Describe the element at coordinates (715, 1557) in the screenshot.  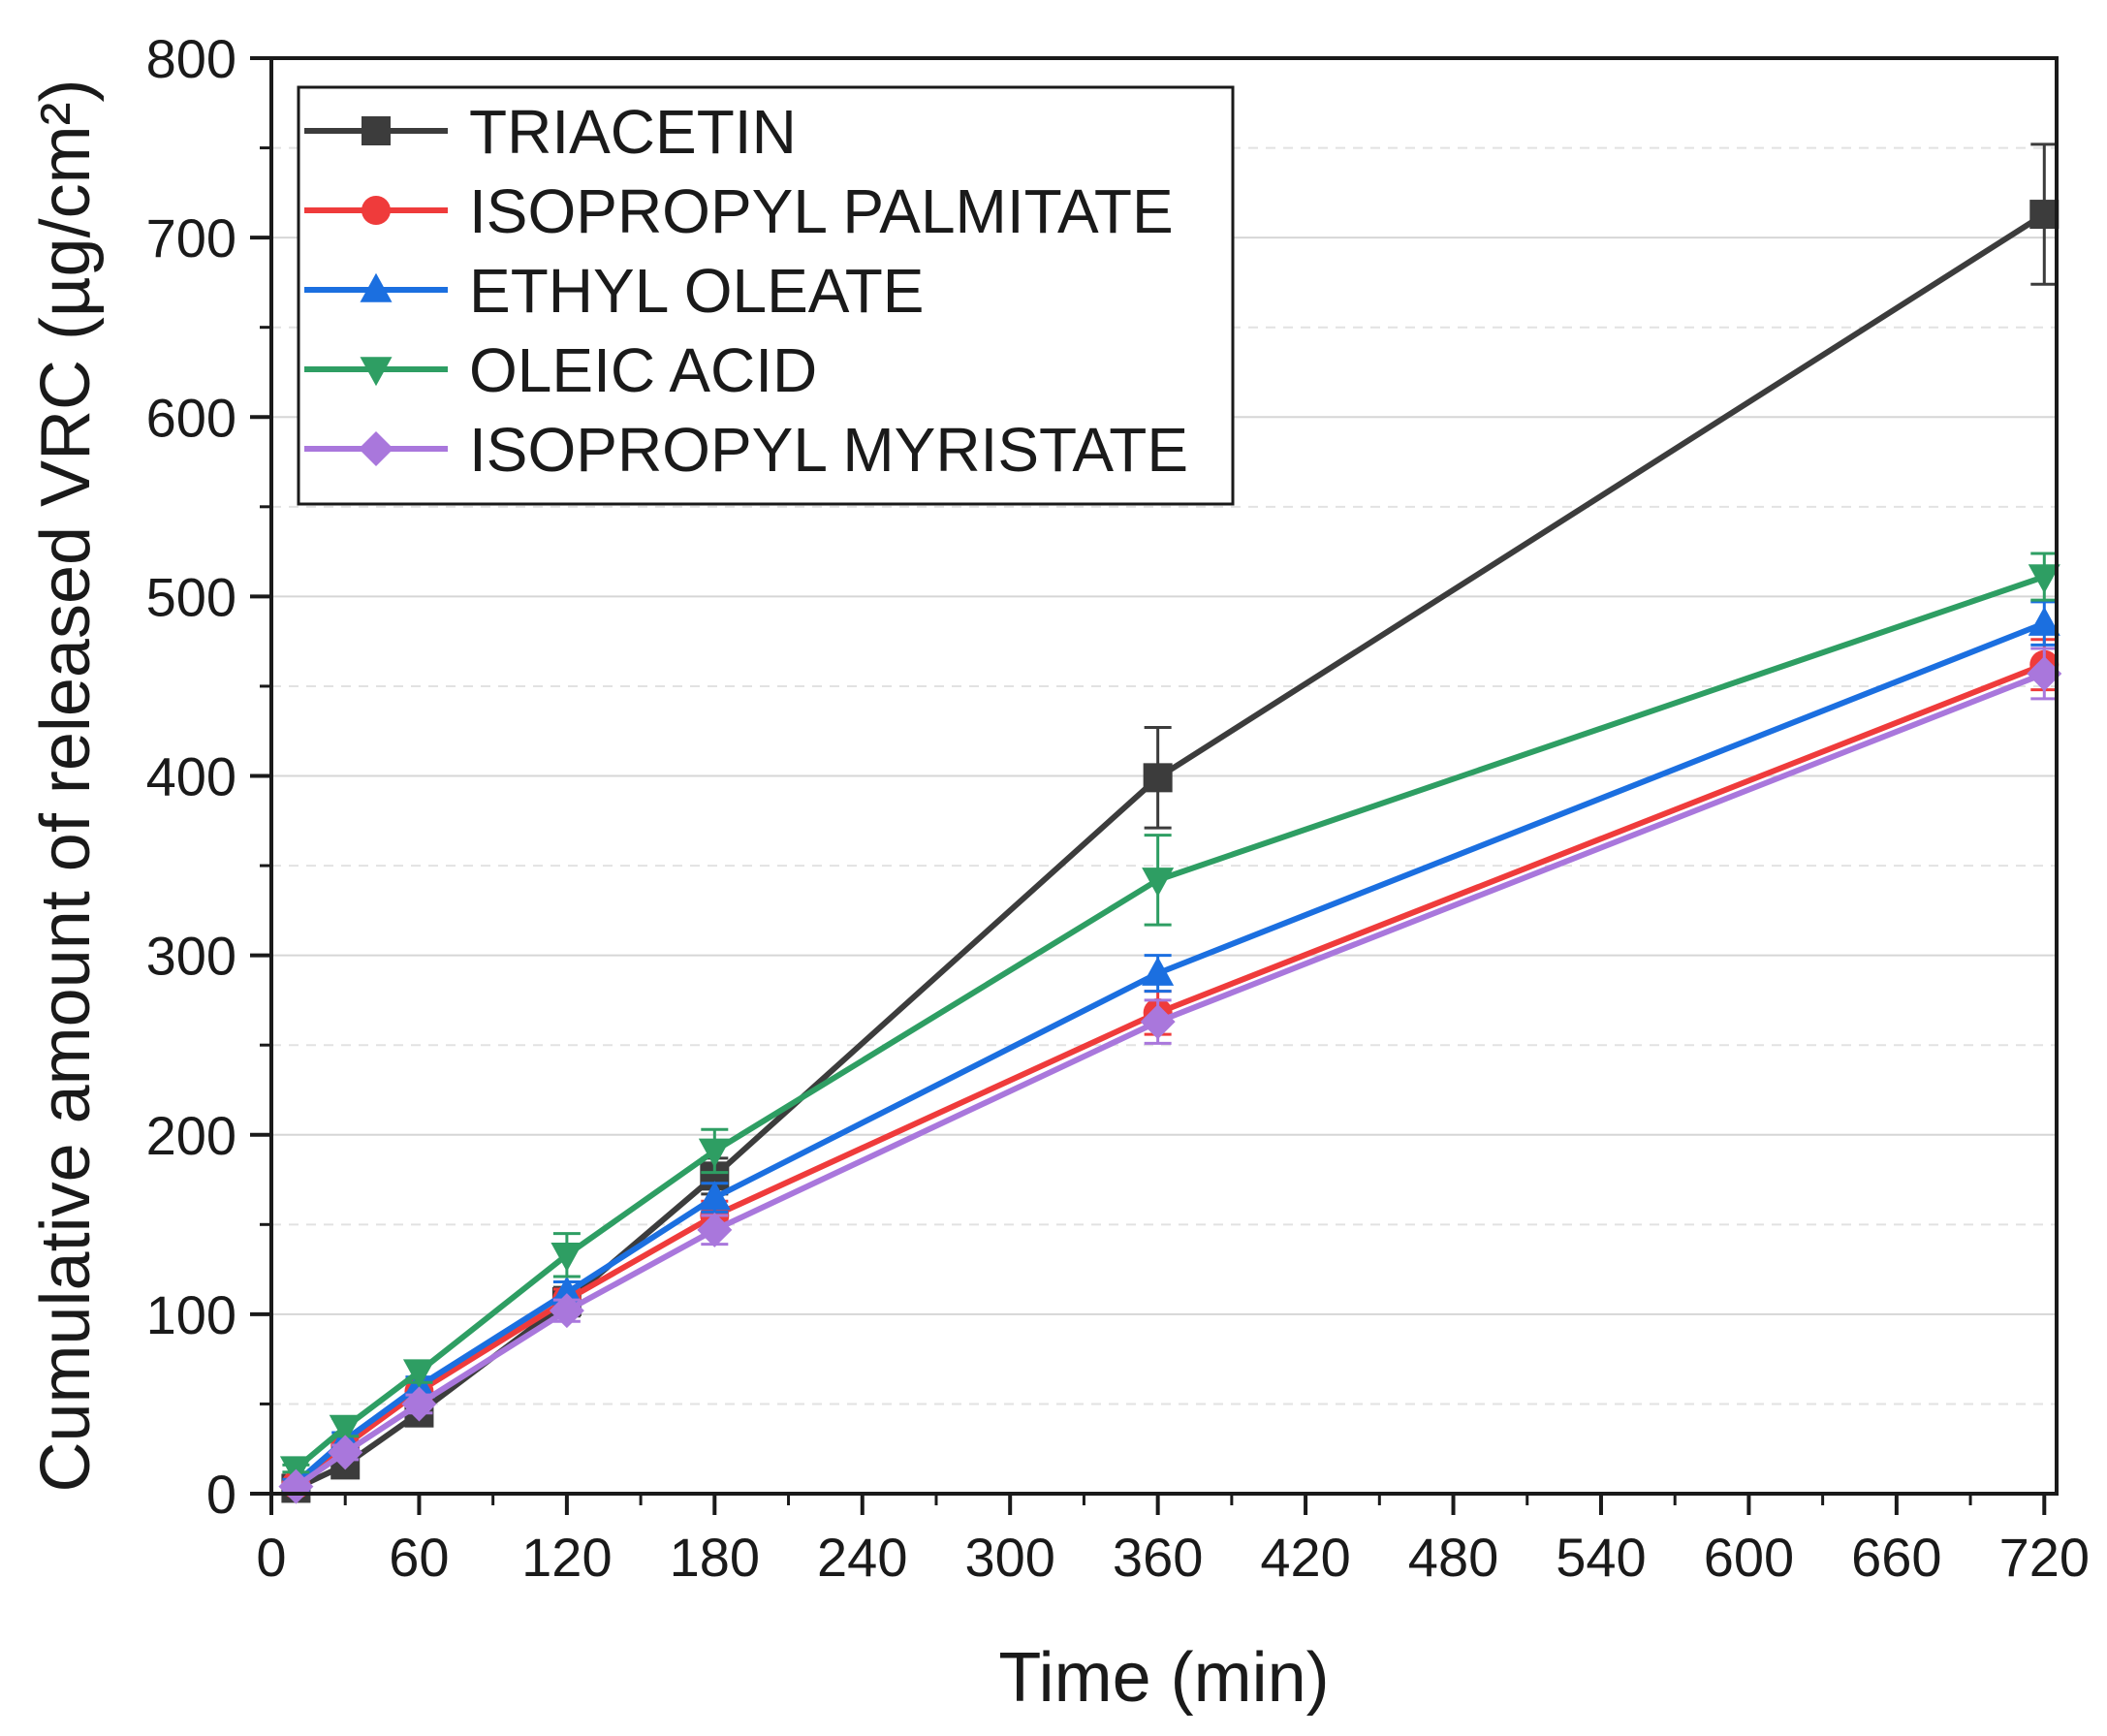
I see `x-tick-label: 180` at that location.